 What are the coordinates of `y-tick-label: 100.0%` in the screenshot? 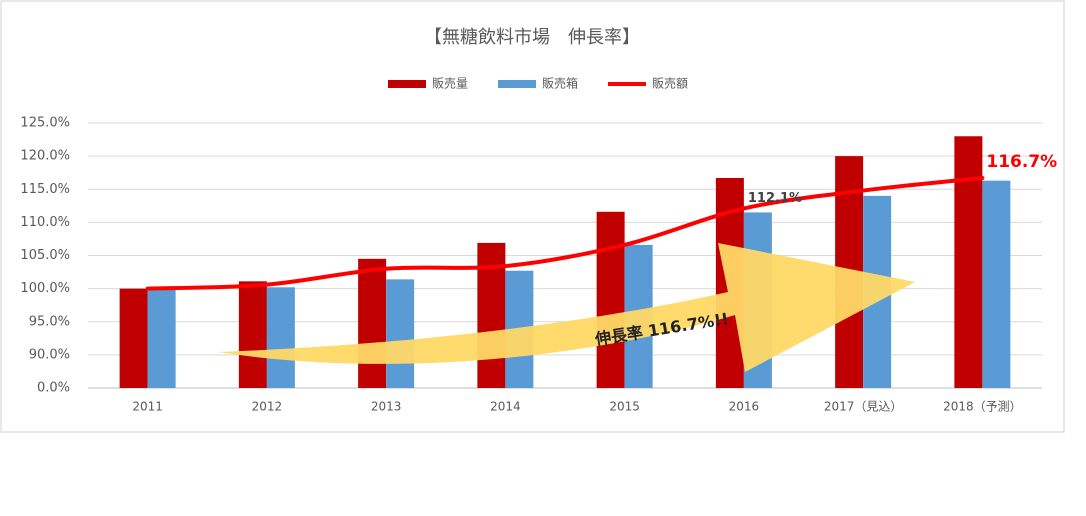 It's located at (45, 288).